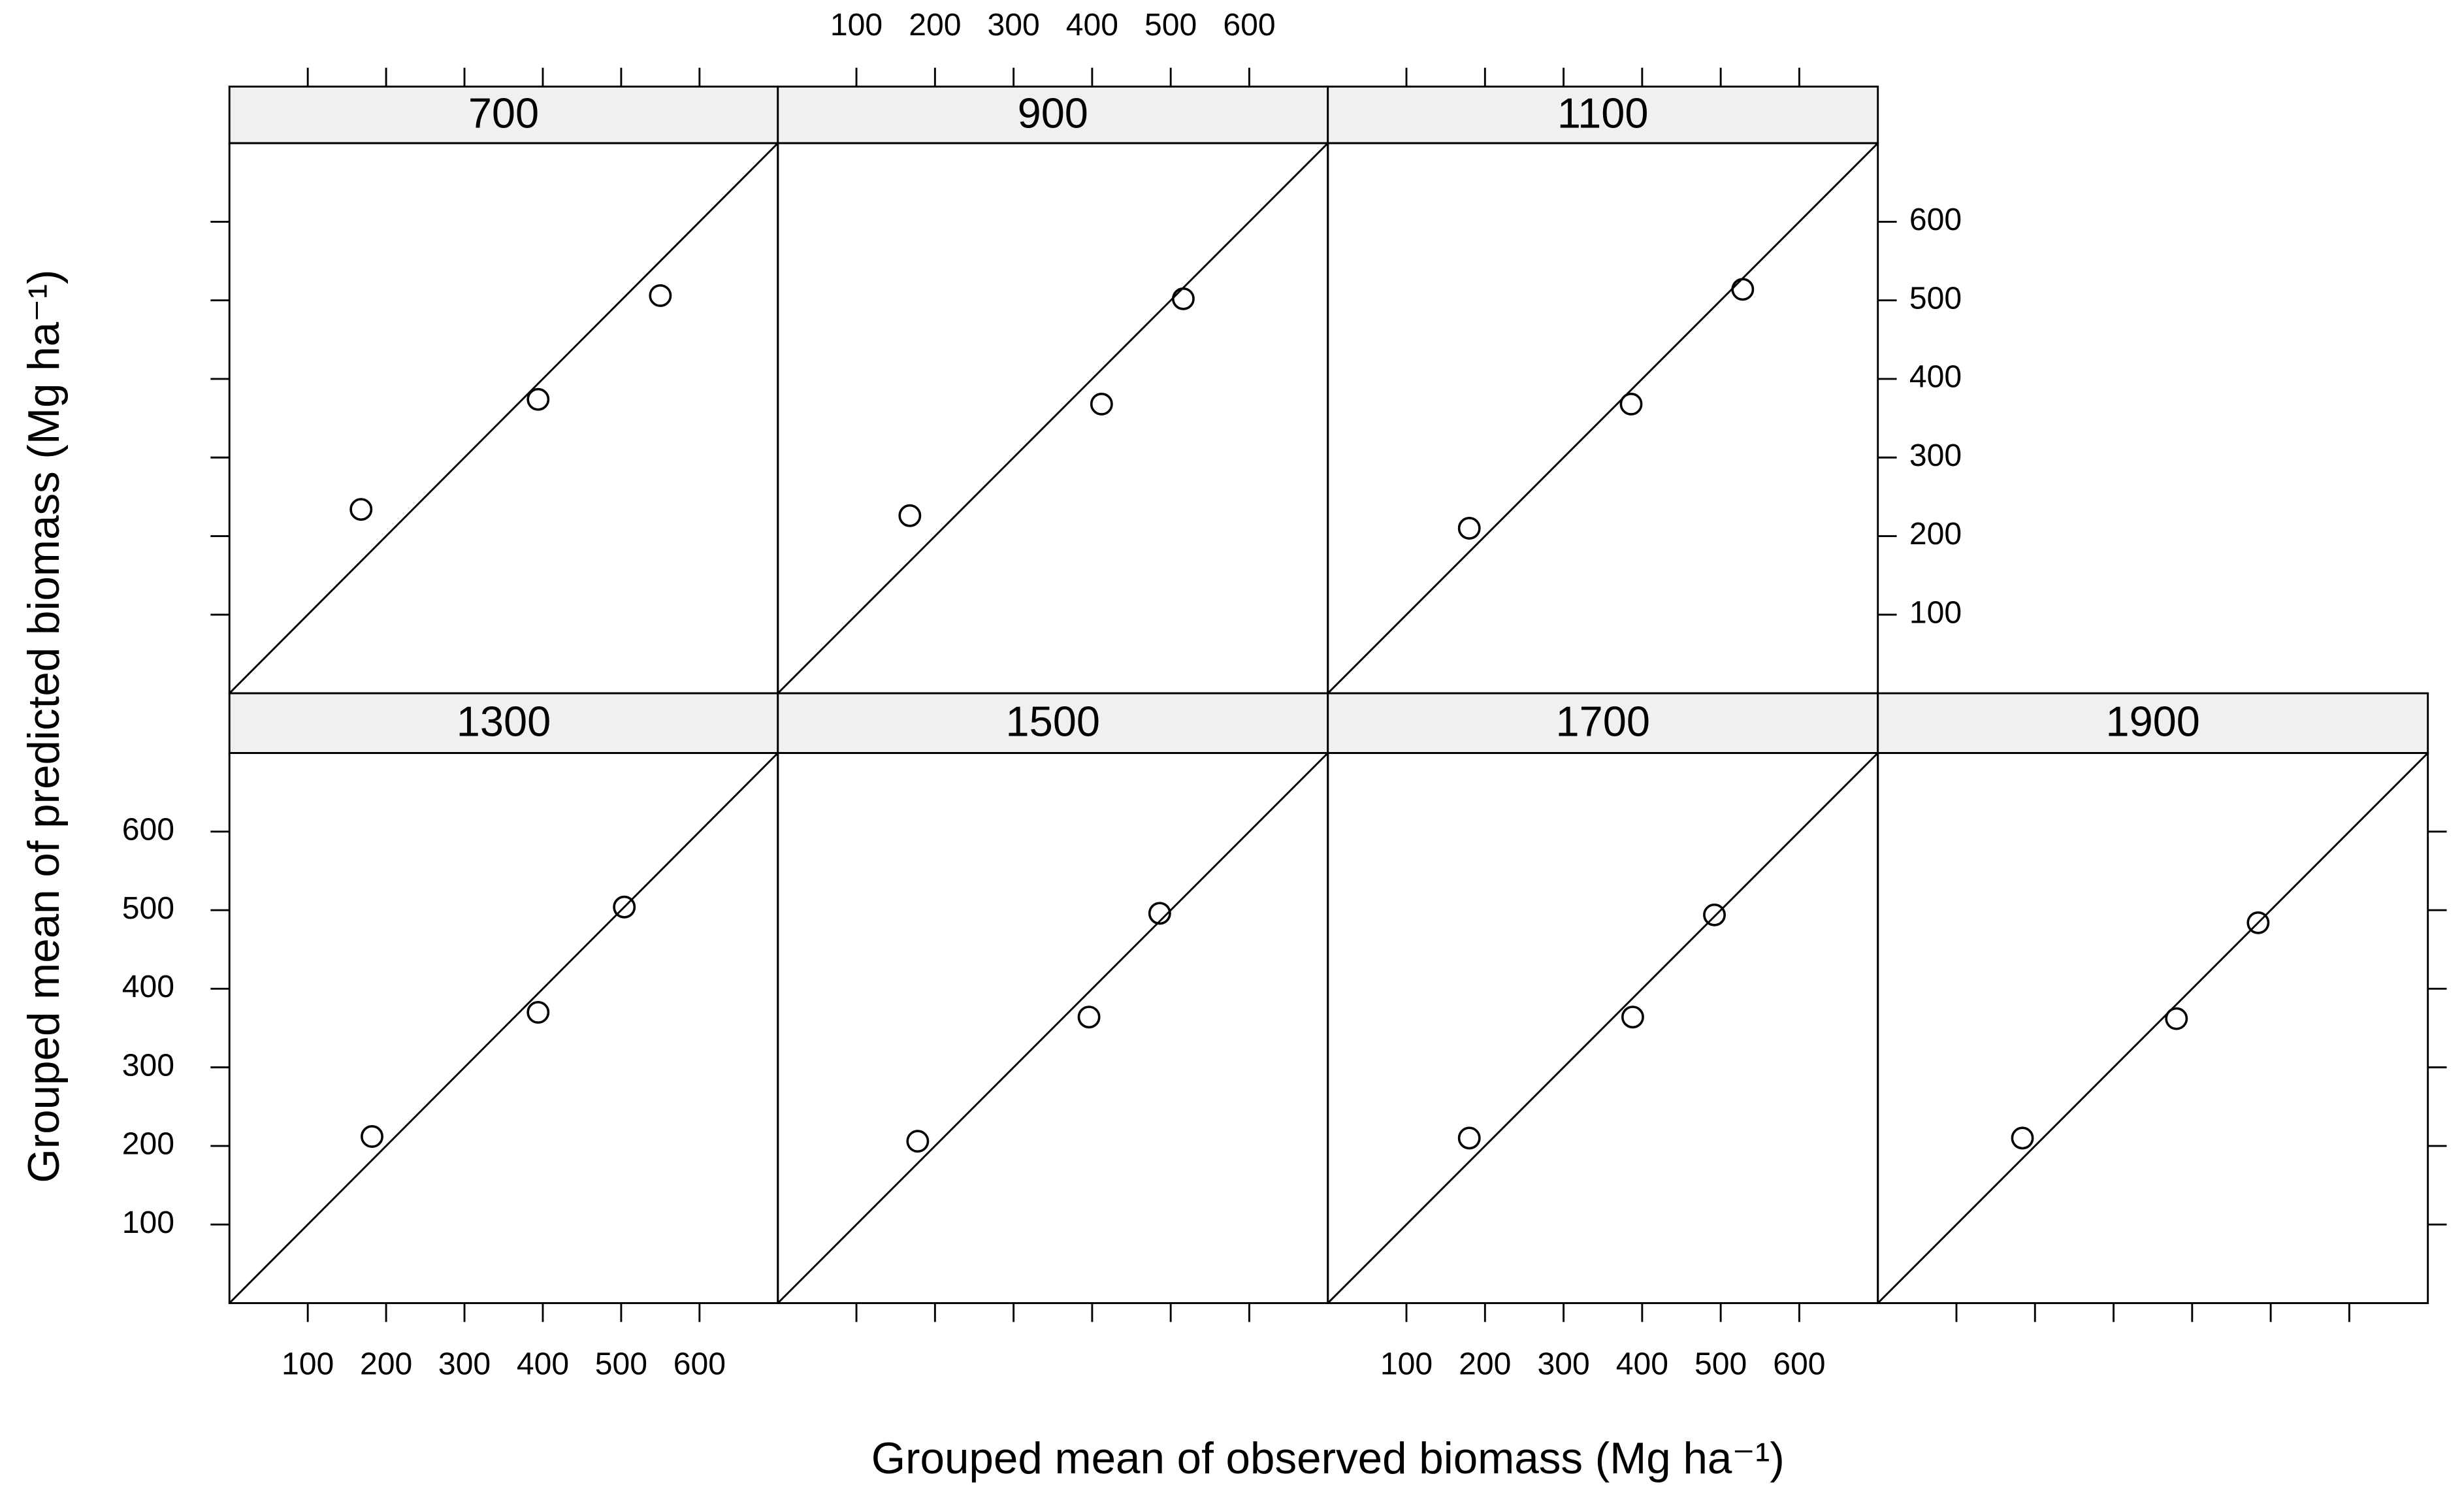  I want to click on strip-label: 1900, so click(2152, 721).